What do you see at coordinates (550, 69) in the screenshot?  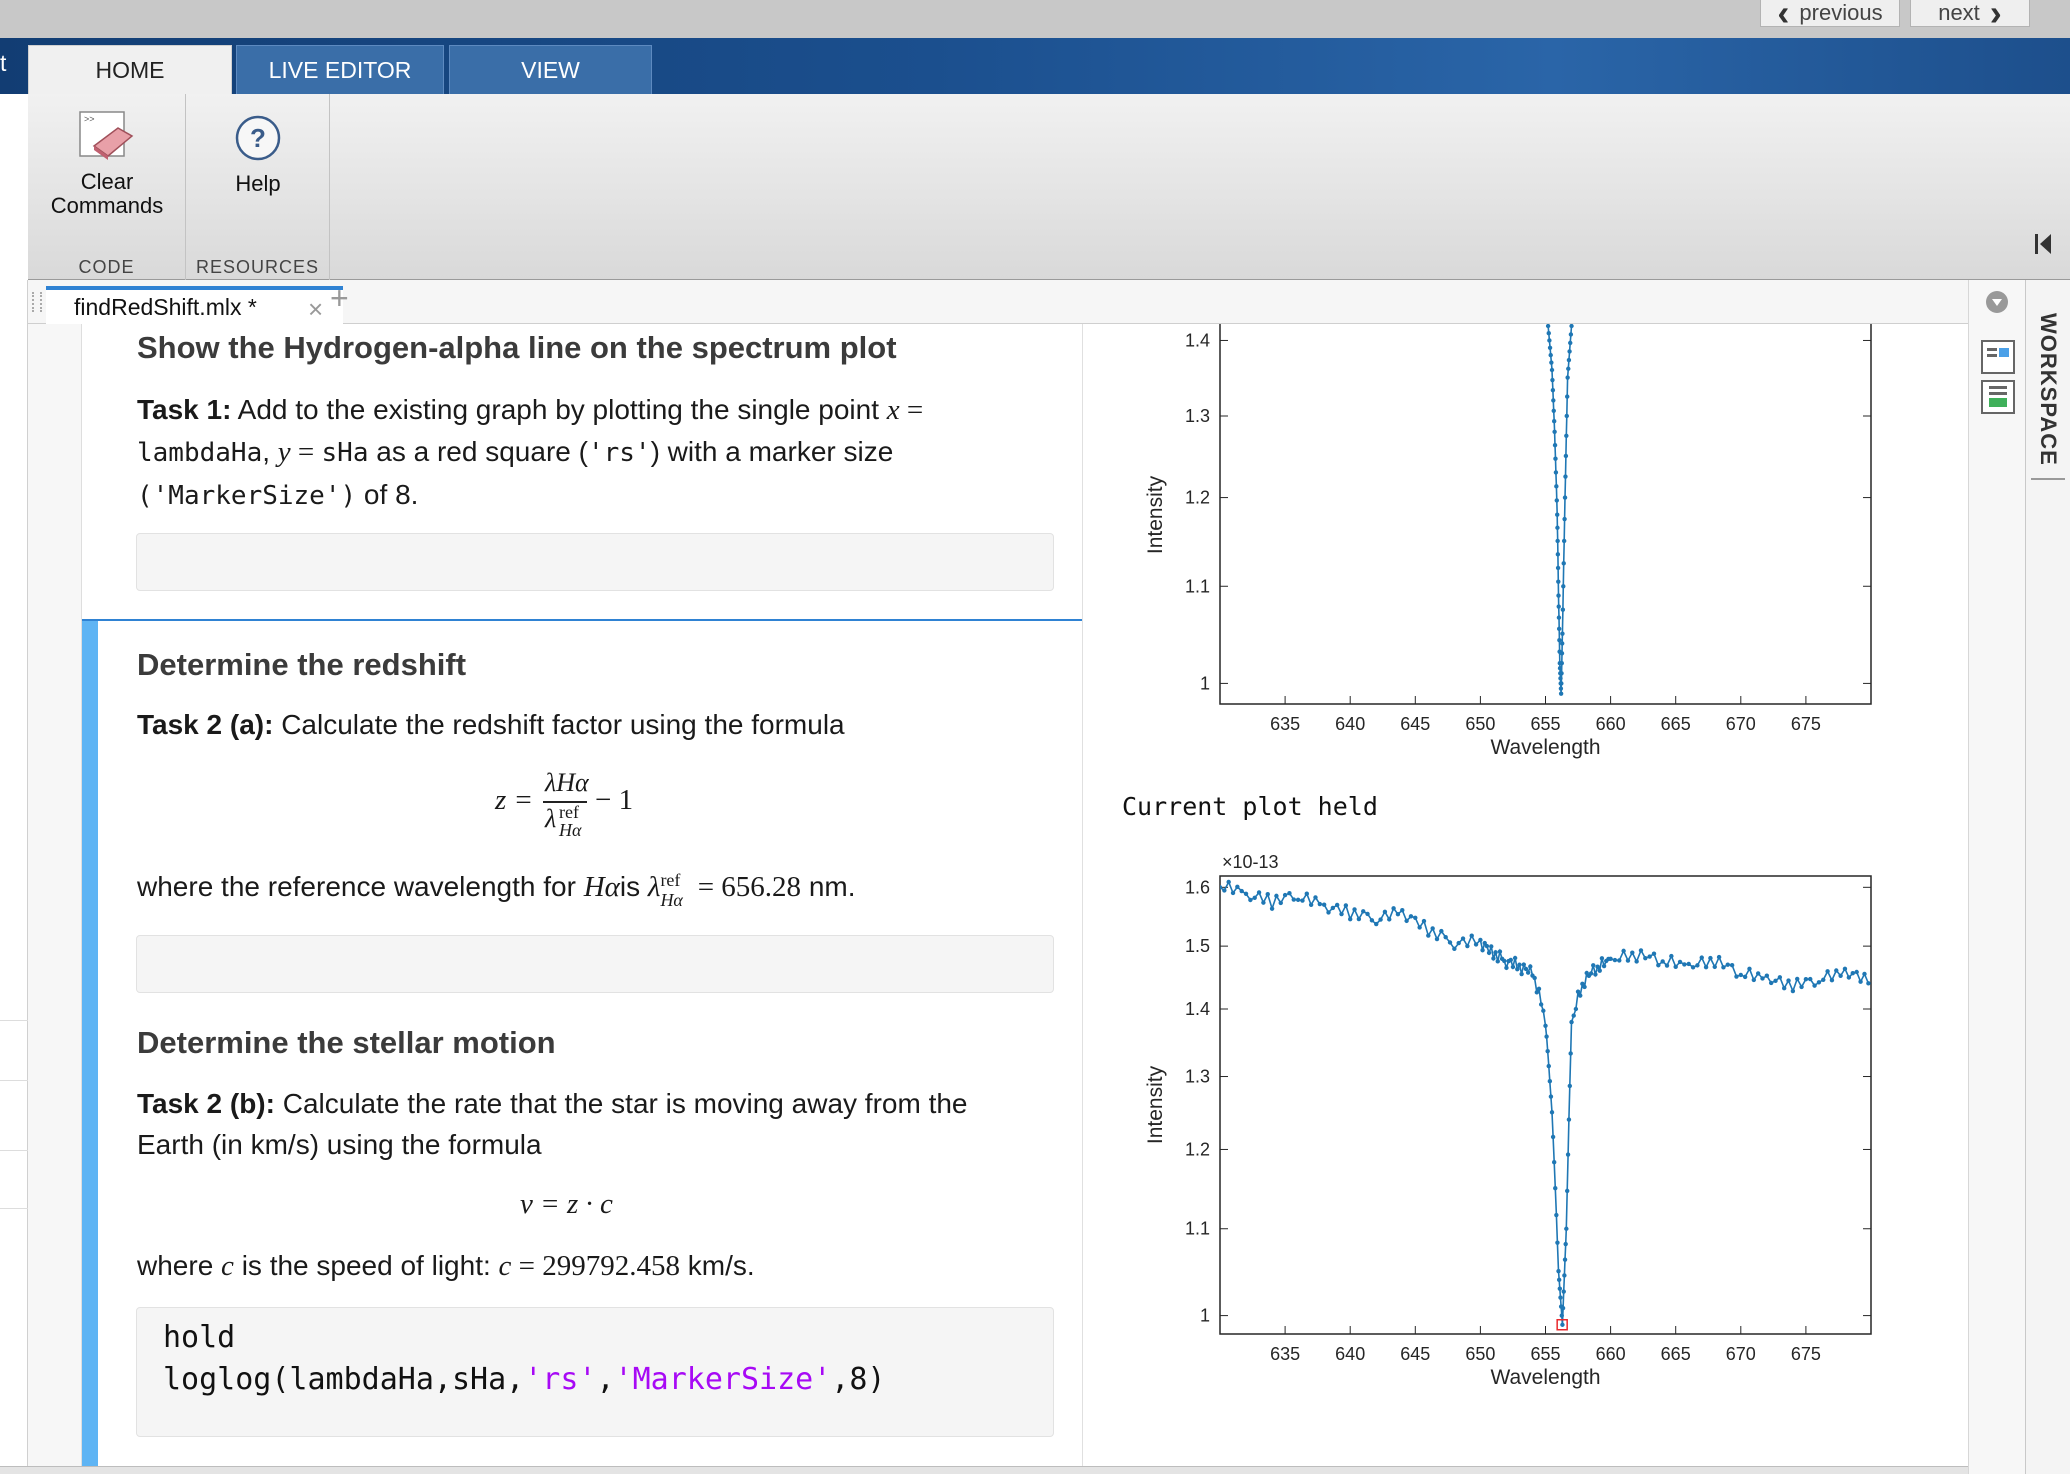 I see `tab-view: VIEW` at bounding box center [550, 69].